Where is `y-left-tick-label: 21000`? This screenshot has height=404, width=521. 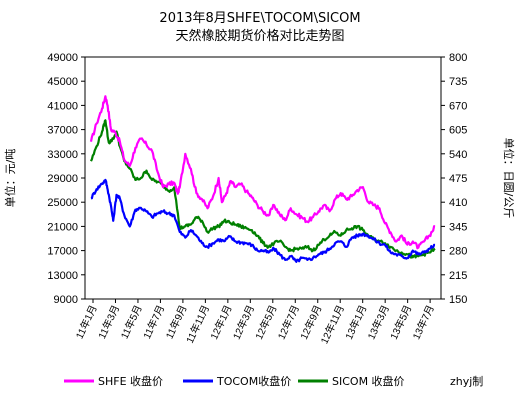
y-left-tick-label: 21000 is located at coordinates (62, 227).